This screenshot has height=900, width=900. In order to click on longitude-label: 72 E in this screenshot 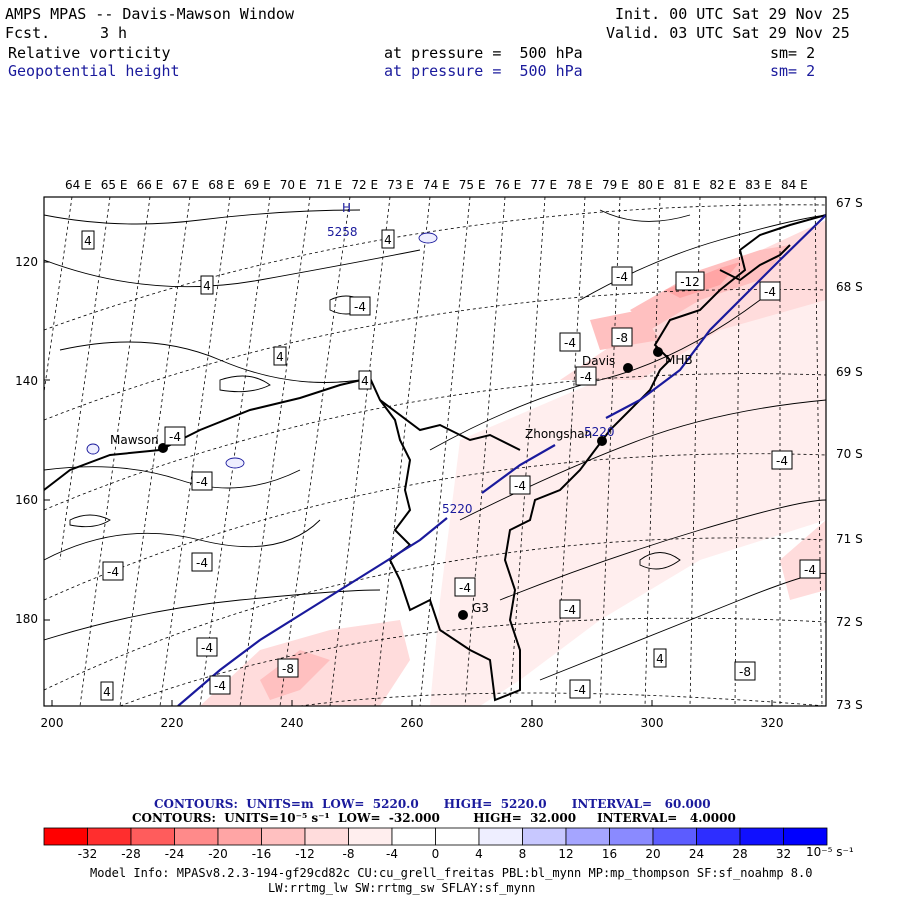, I will do `click(364, 185)`.